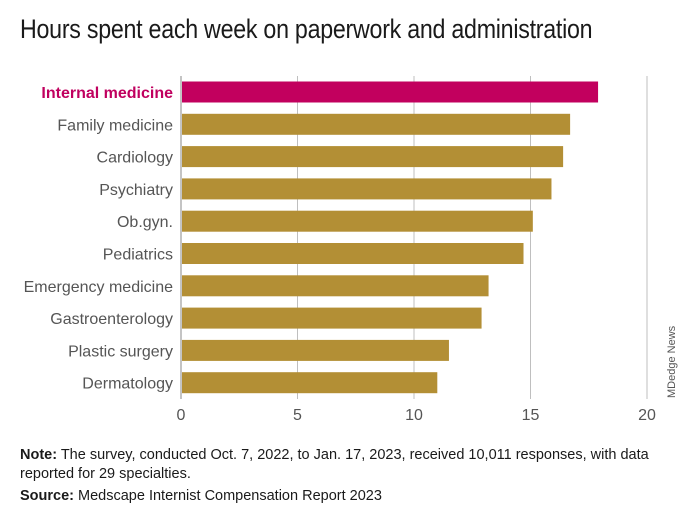 This screenshot has width=690, height=529. I want to click on category-label-pediatrics: Pediatrics, so click(138, 255).